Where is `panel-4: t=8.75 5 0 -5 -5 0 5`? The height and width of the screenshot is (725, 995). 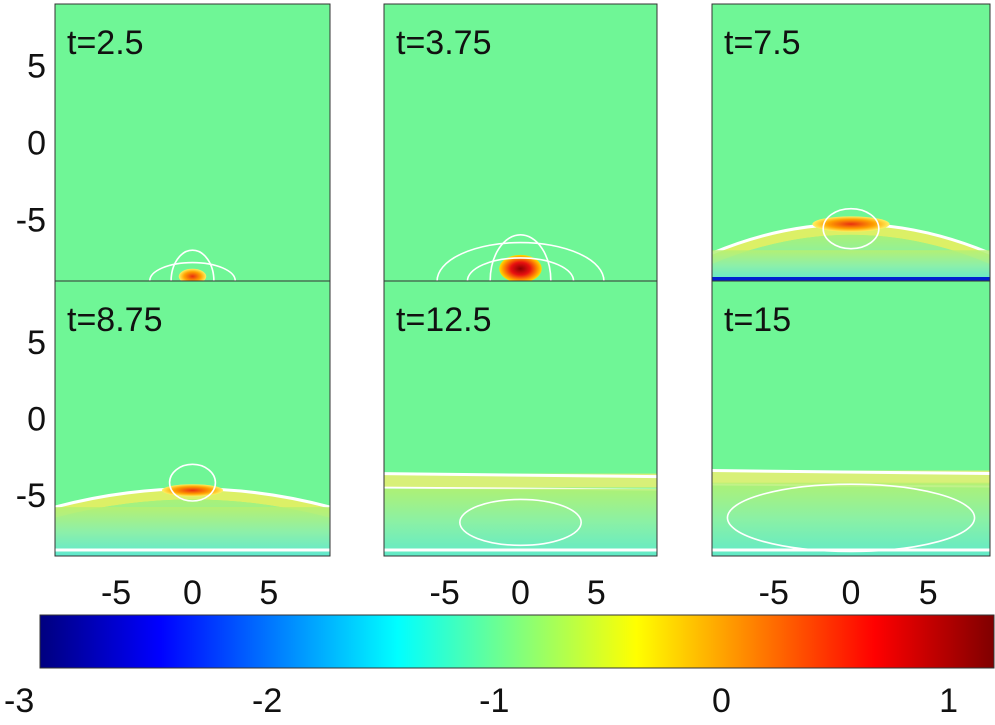
panel-4: t=8.75 5 0 -5 -5 0 5 is located at coordinates (173, 446).